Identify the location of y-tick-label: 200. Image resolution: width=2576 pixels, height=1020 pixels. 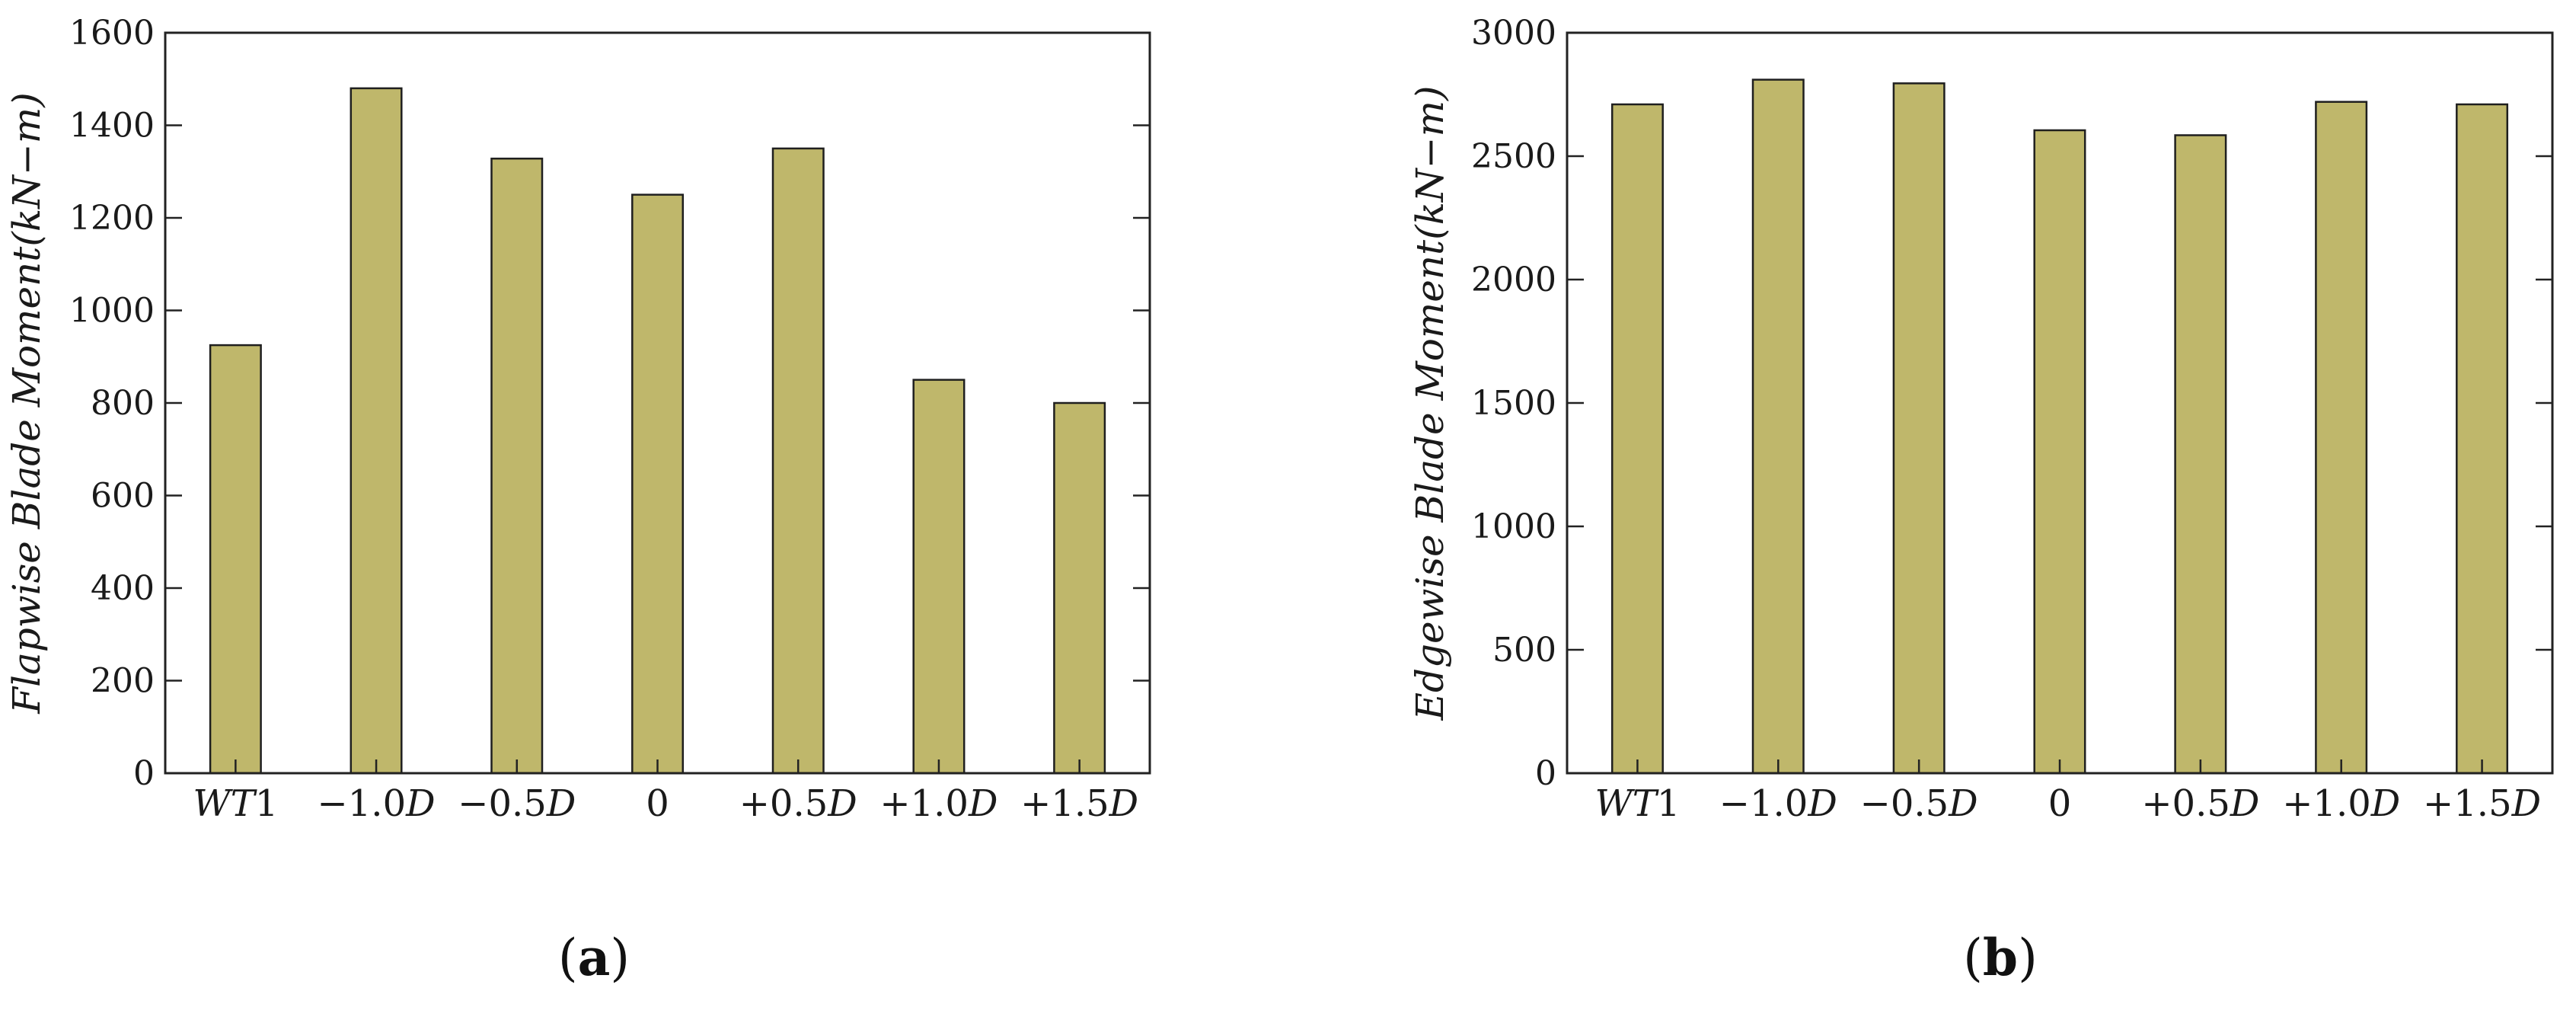
(123, 681).